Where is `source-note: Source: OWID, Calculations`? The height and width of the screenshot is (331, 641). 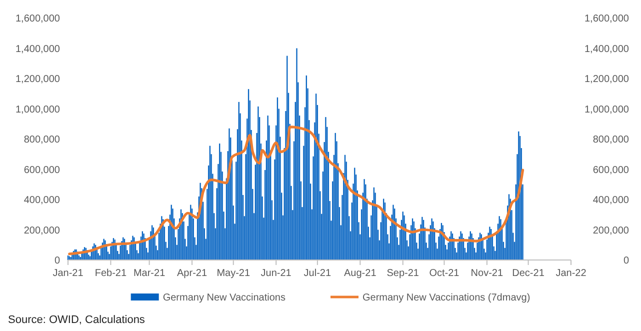
source-note: Source: OWID, Calculations is located at coordinates (77, 320).